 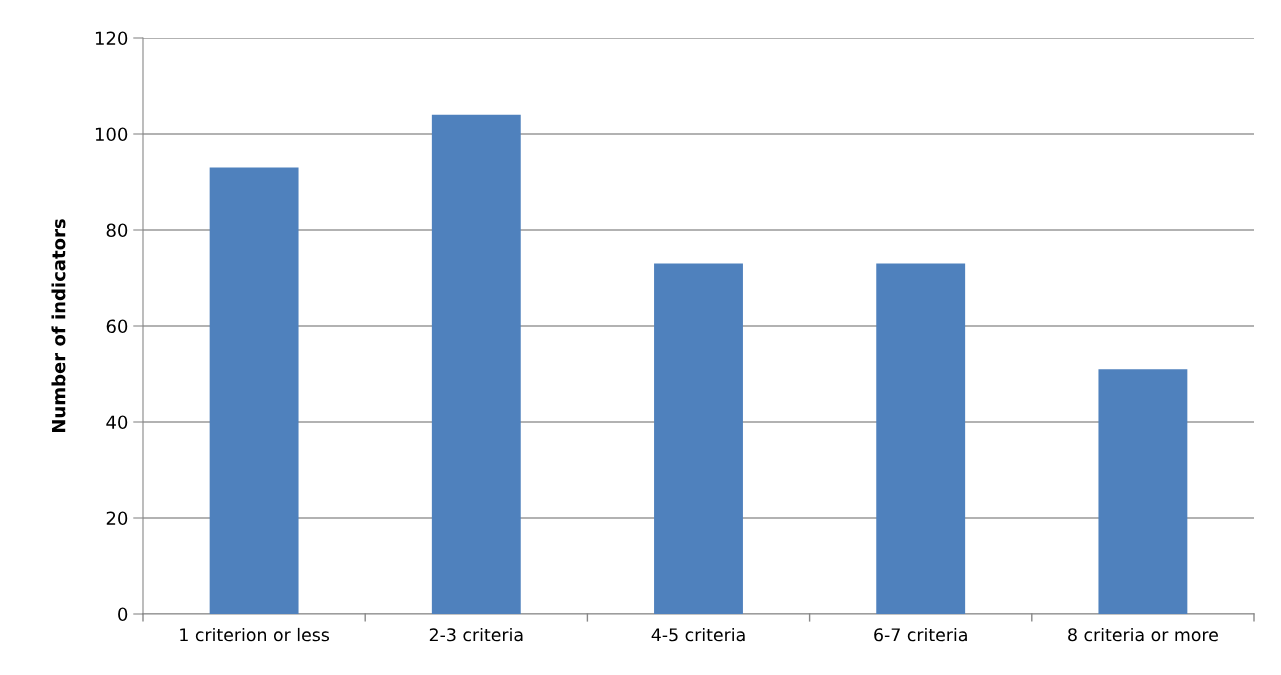 I want to click on y-tick-label: 80, so click(x=117, y=230).